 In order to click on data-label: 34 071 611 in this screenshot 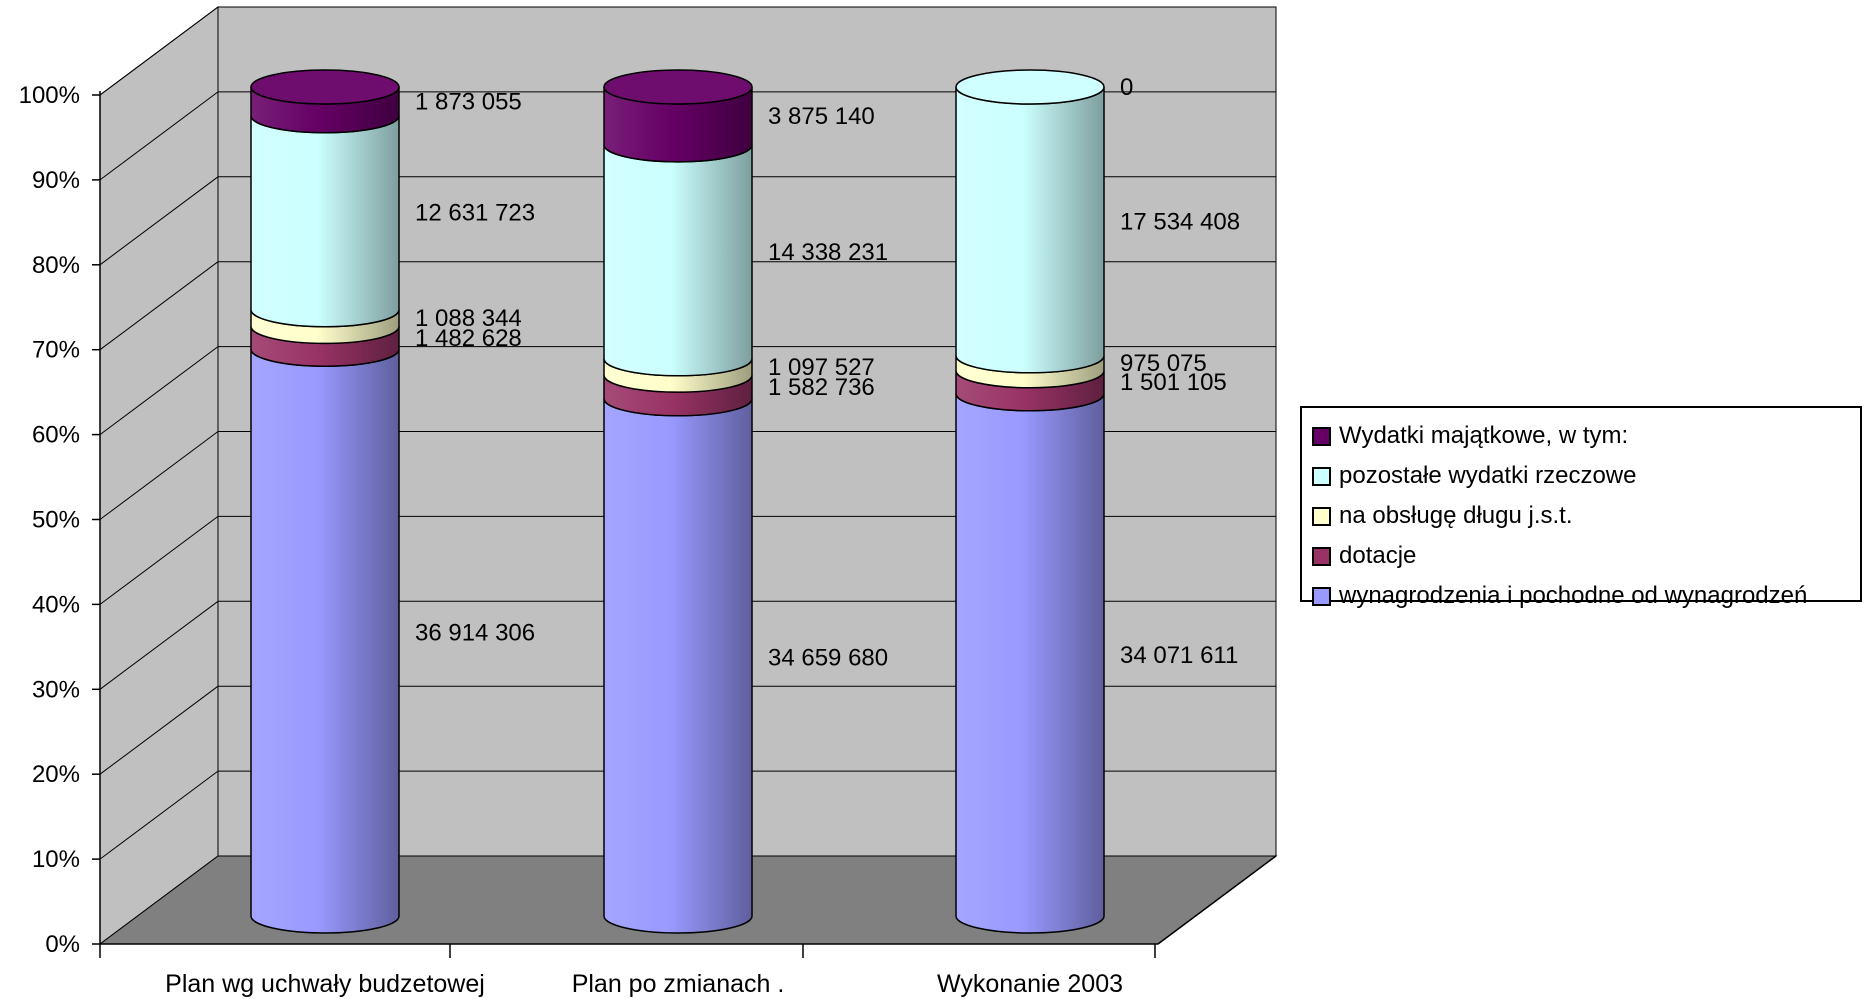, I will do `click(1179, 655)`.